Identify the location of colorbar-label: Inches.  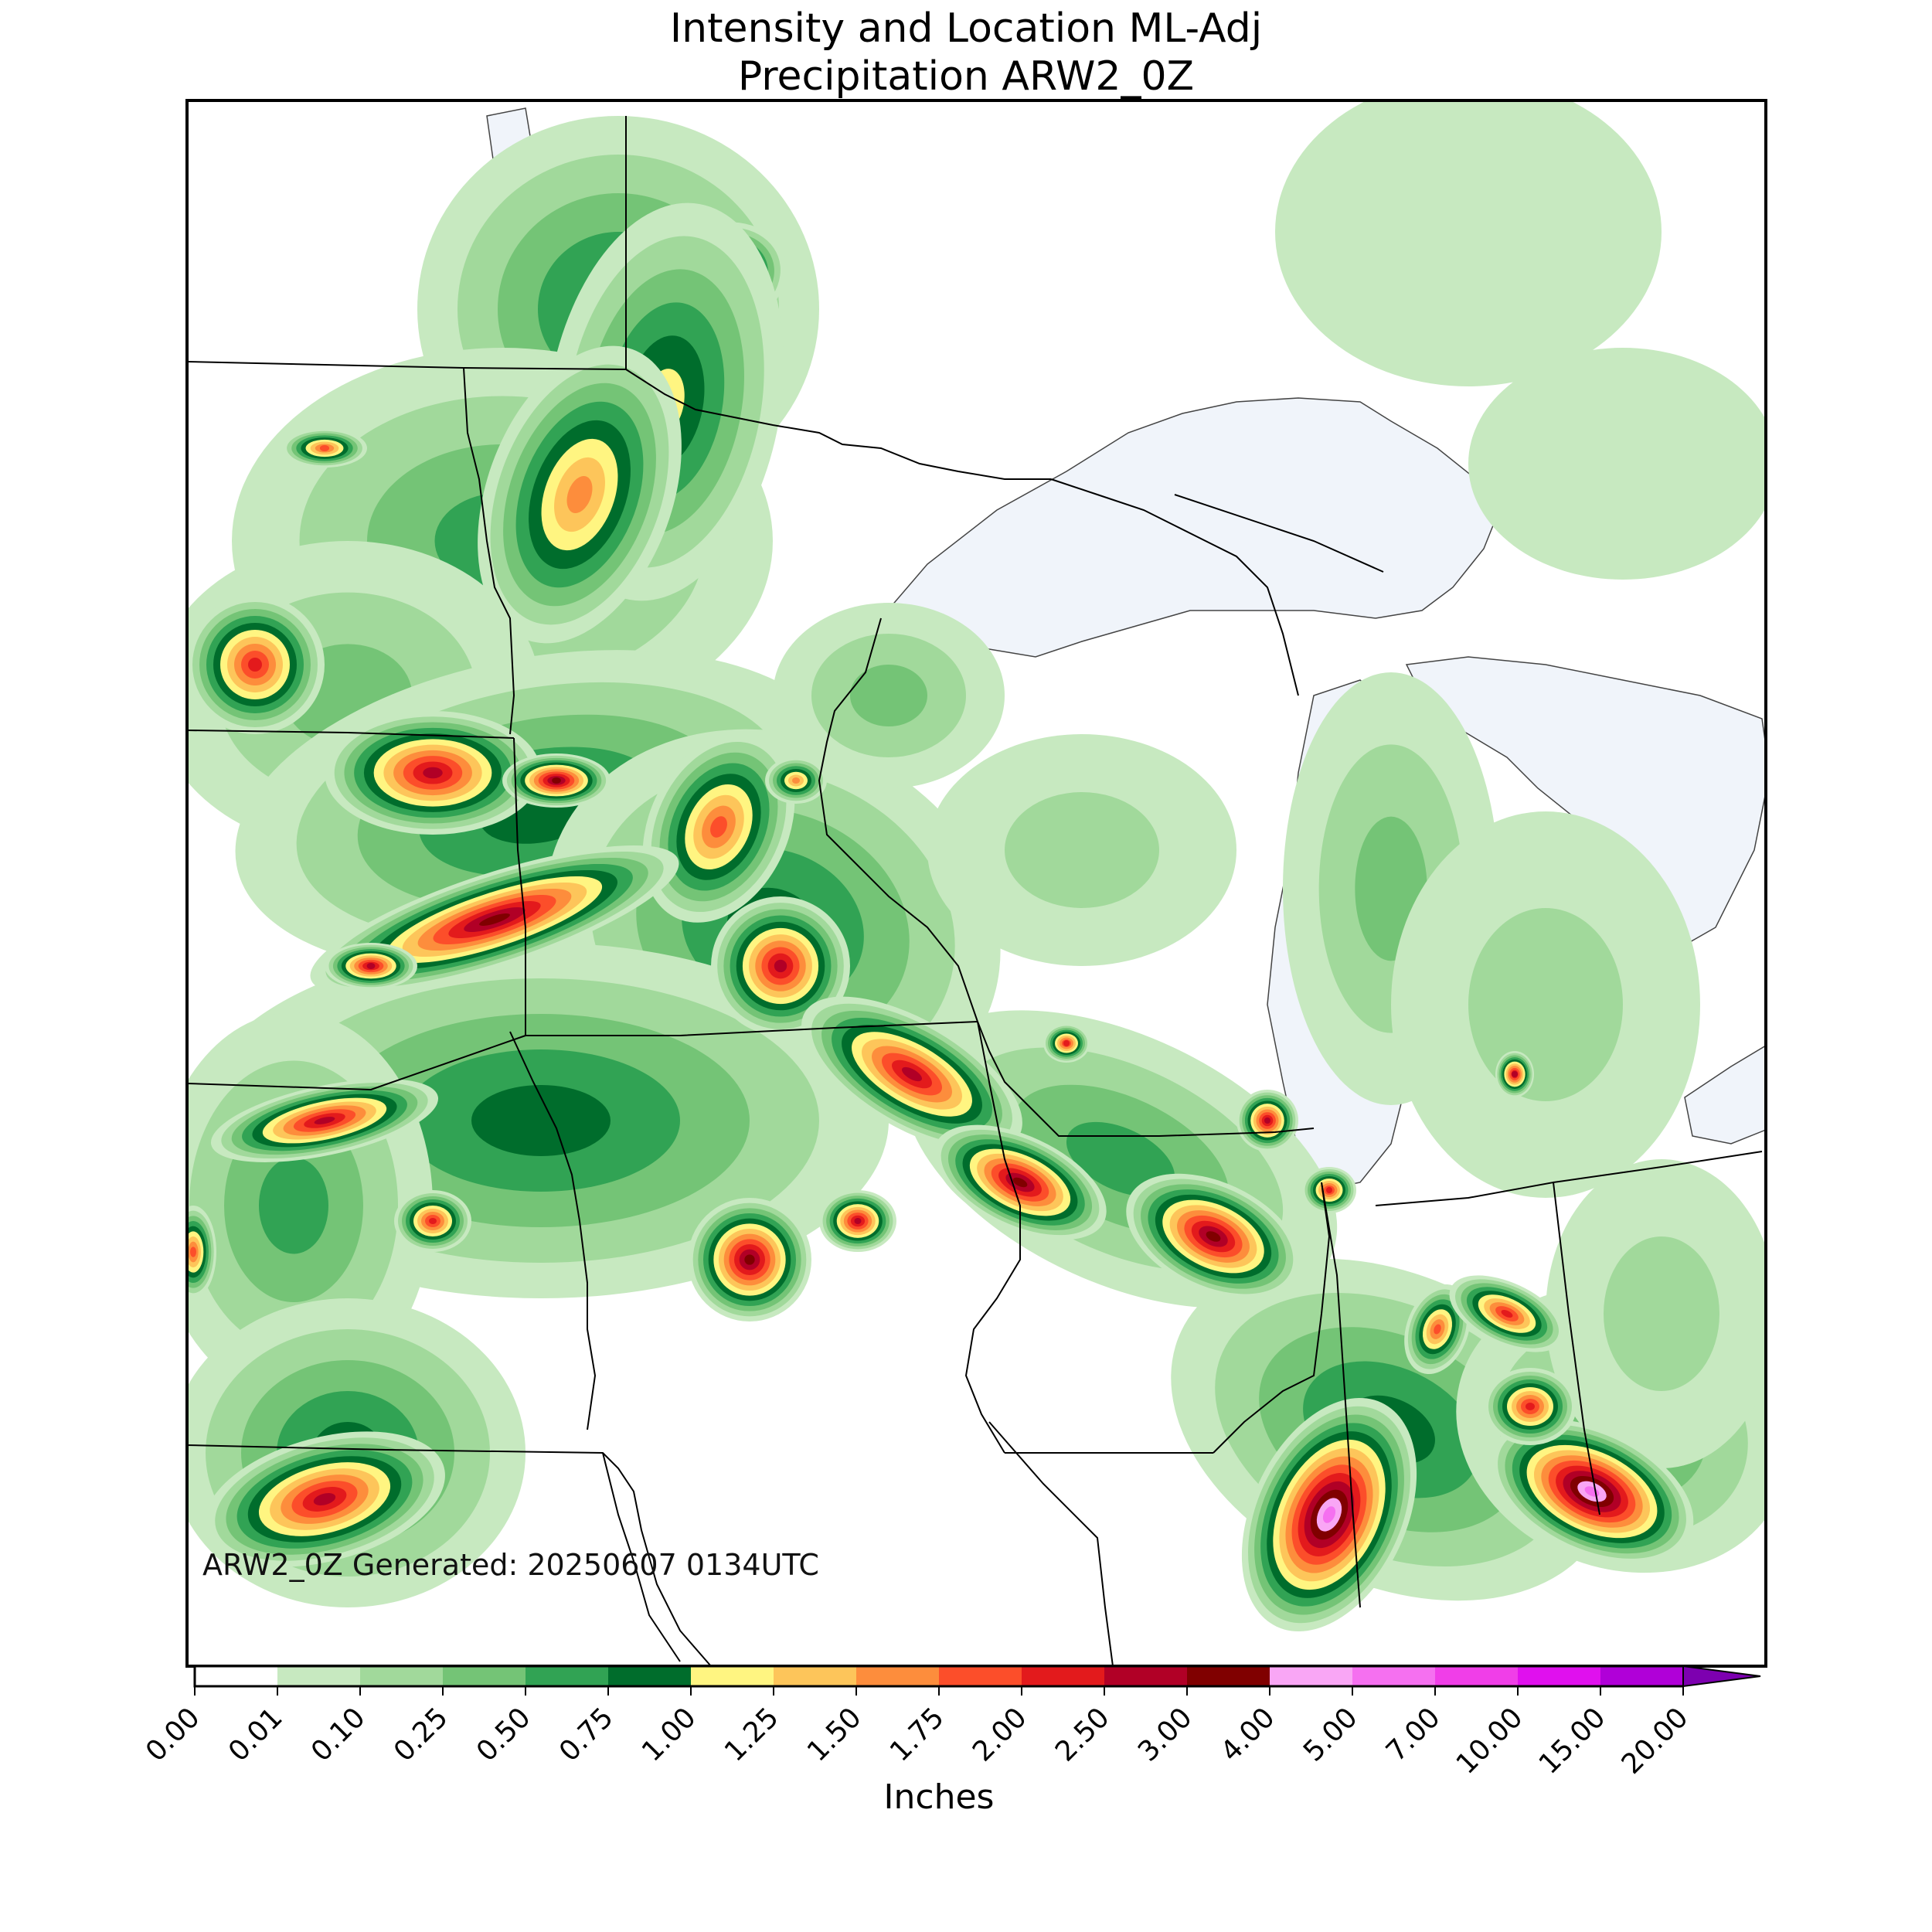
(939, 1797).